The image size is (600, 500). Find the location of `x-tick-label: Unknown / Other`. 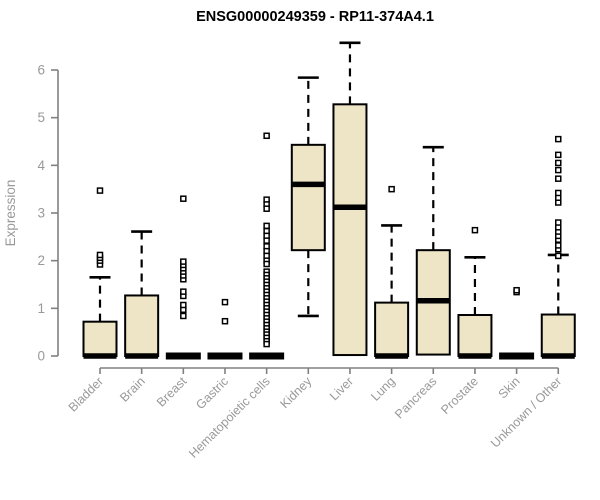

x-tick-label: Unknown / Other is located at coordinates (526, 412).